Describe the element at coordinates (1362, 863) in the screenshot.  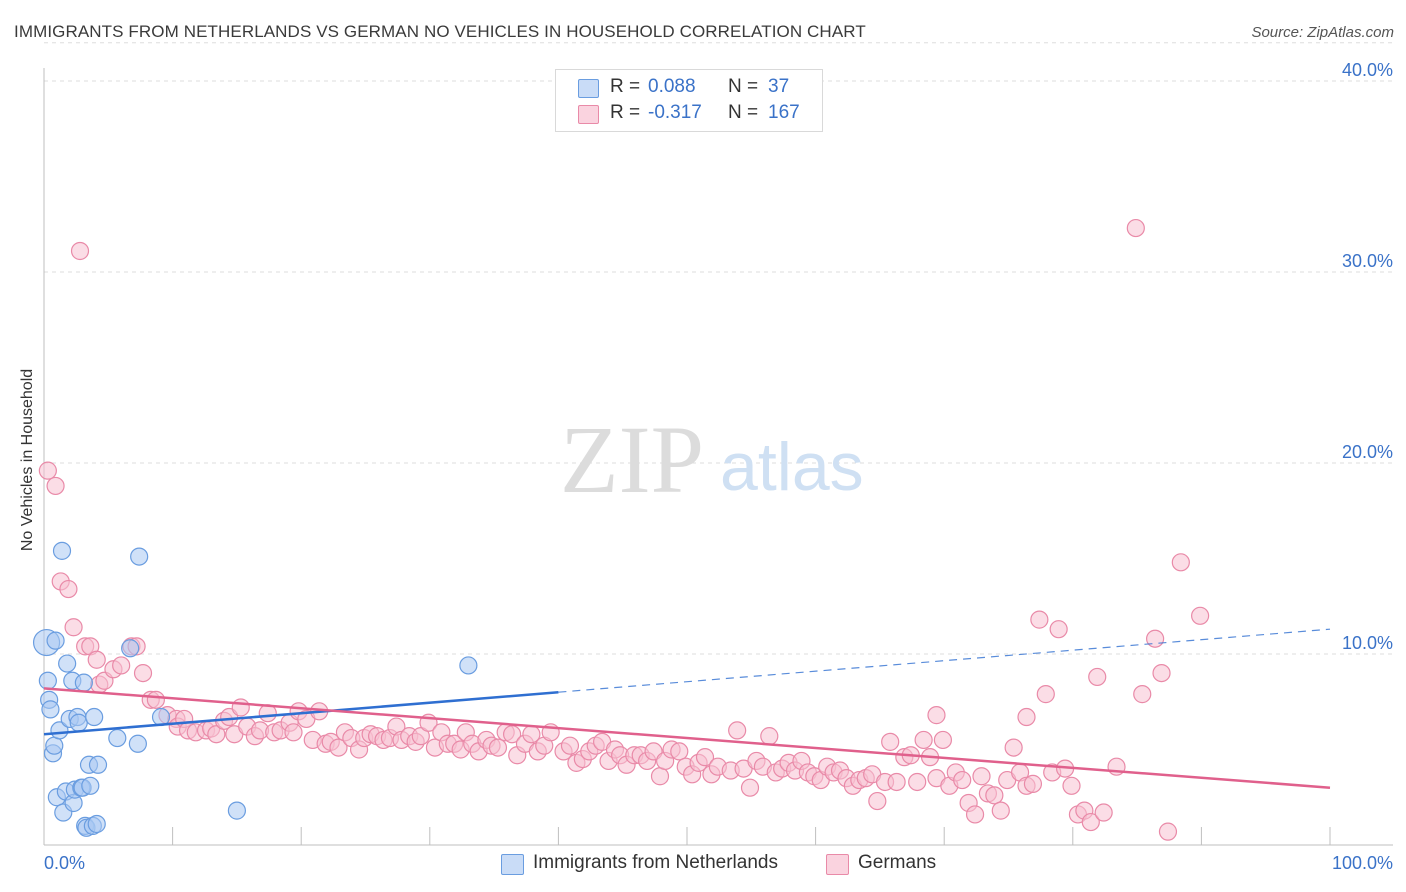
I see `x-tick-label-max: 100.0%` at that location.